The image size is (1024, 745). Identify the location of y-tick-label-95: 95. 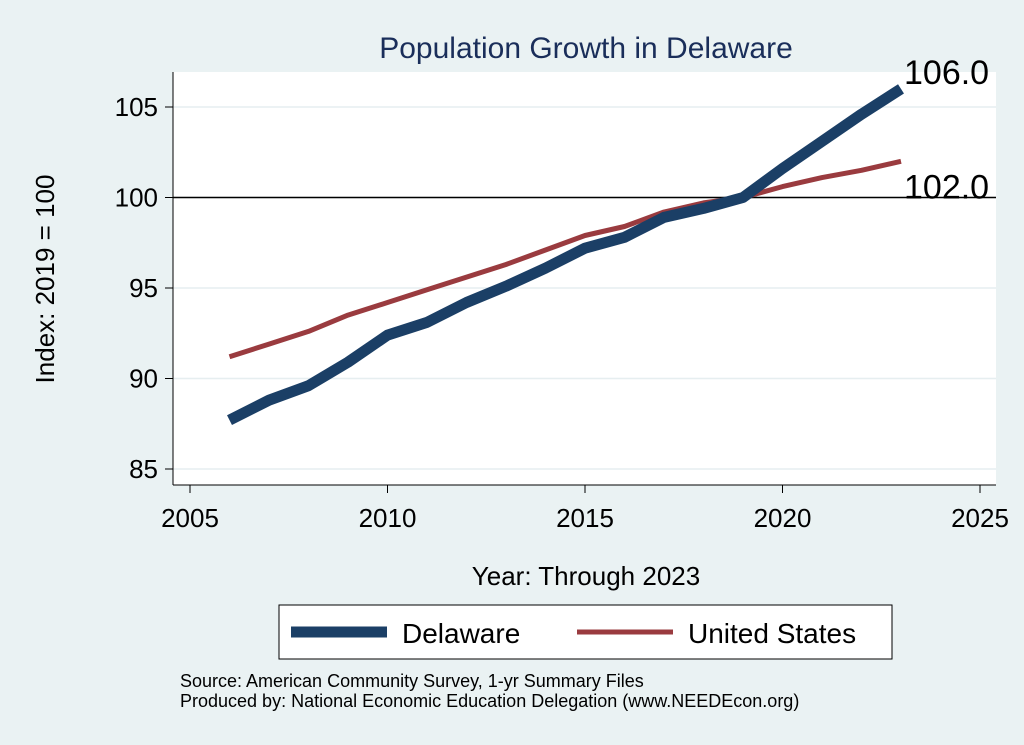
(143, 288).